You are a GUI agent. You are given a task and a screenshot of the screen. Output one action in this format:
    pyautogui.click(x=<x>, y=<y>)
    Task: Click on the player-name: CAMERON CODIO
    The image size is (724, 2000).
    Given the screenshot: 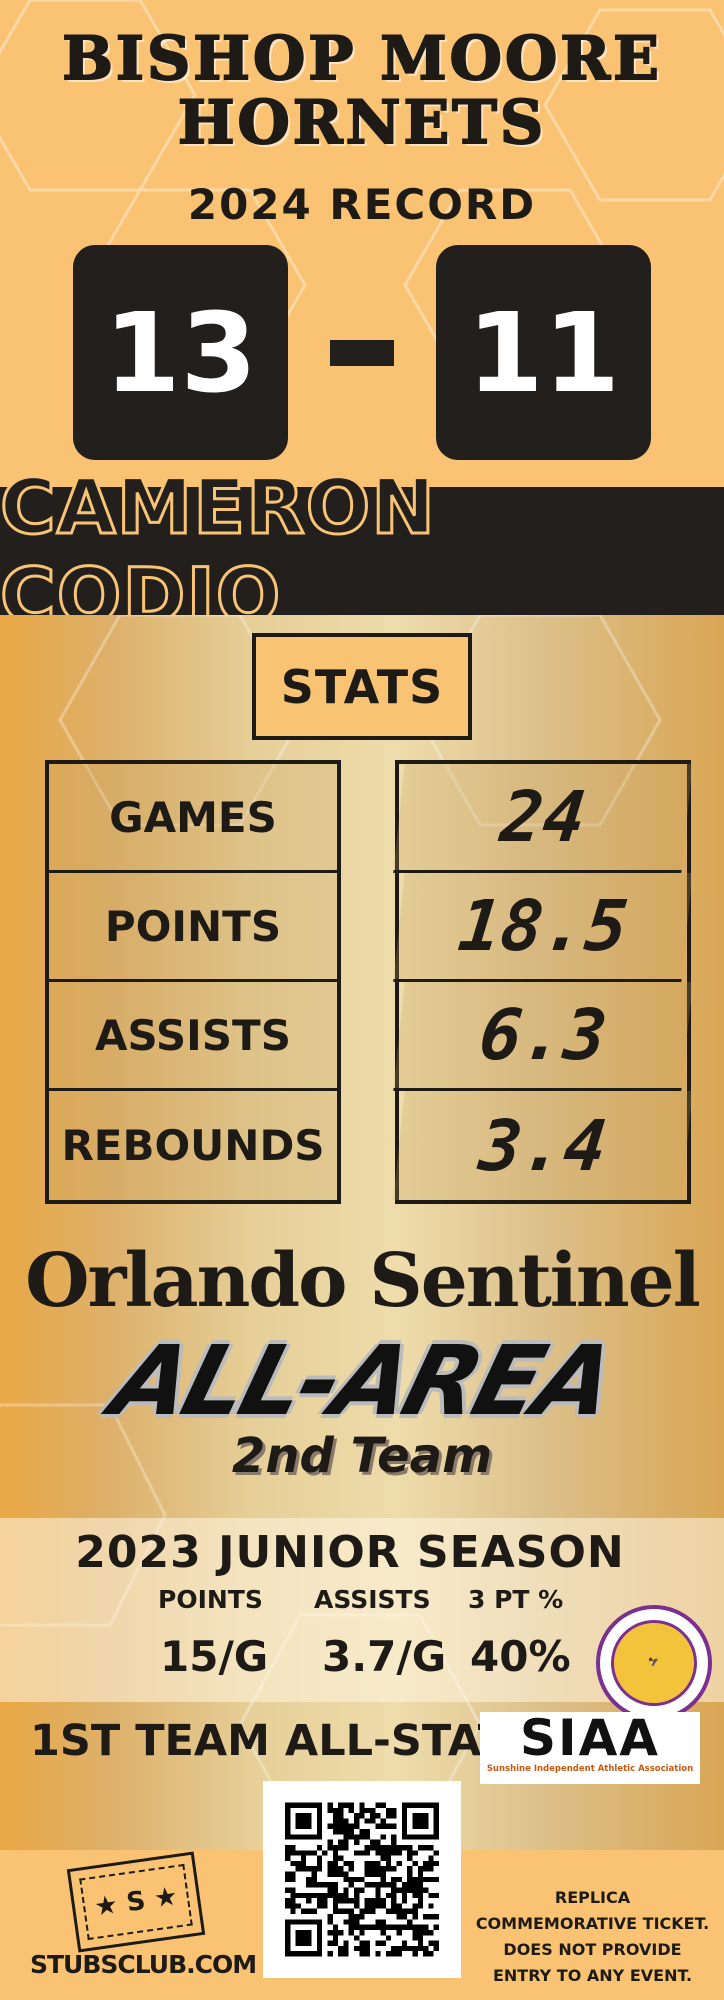 What is the action you would take?
    pyautogui.click(x=218, y=551)
    